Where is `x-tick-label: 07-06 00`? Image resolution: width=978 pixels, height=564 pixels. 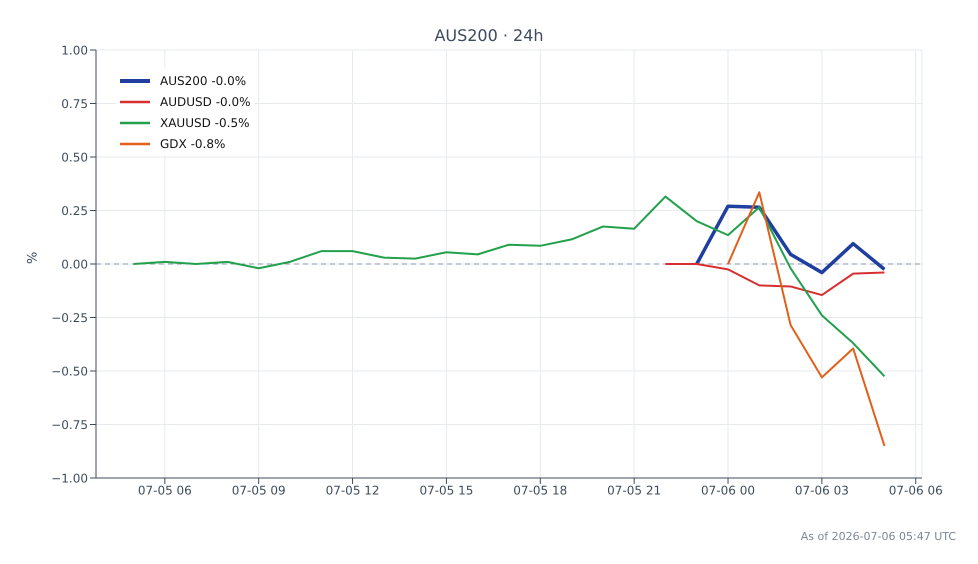
x-tick-label: 07-06 00 is located at coordinates (728, 491).